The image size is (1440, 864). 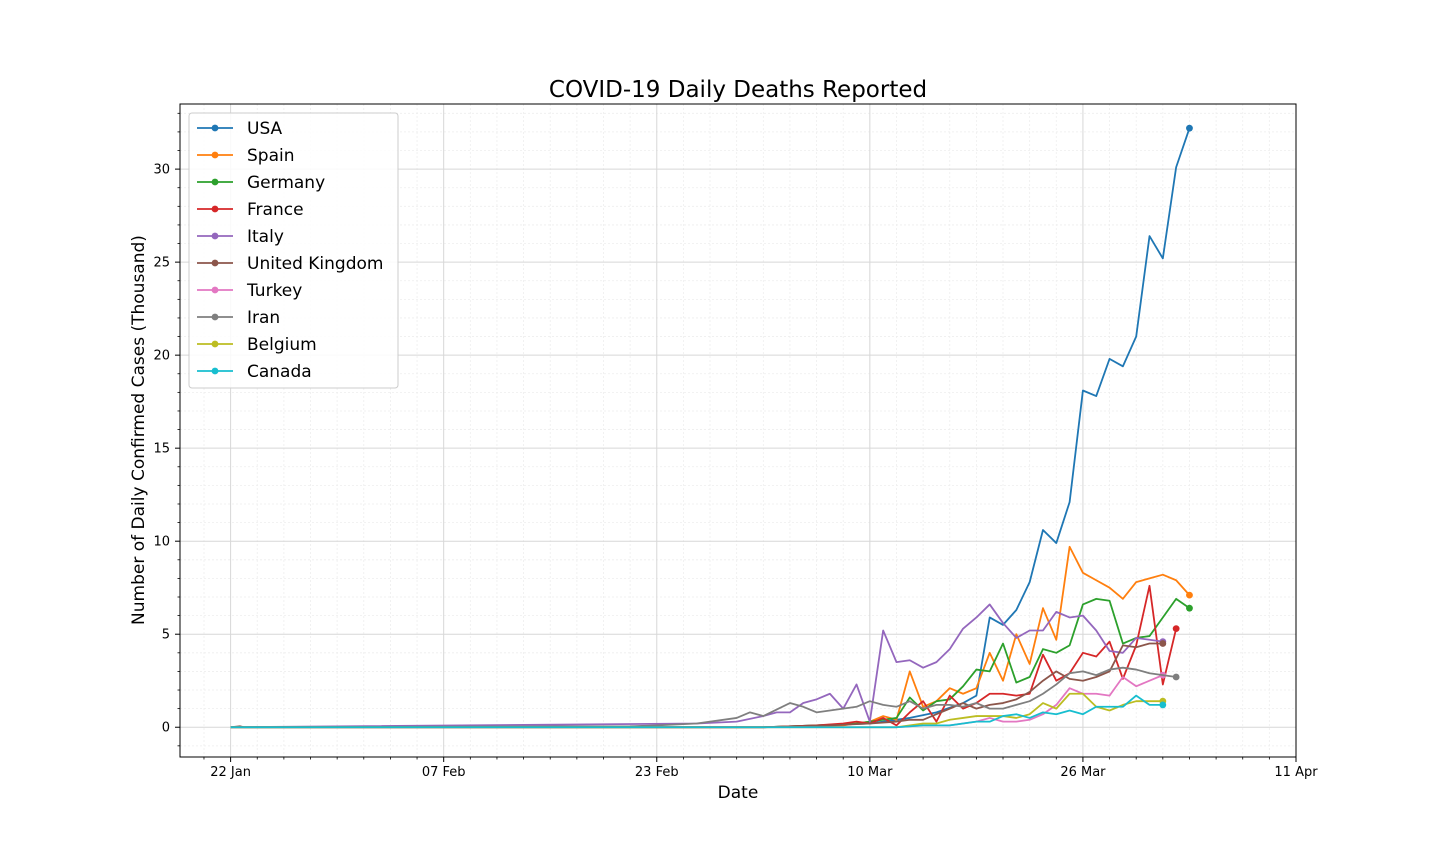 I want to click on legend-label-1: Spain, so click(x=271, y=156).